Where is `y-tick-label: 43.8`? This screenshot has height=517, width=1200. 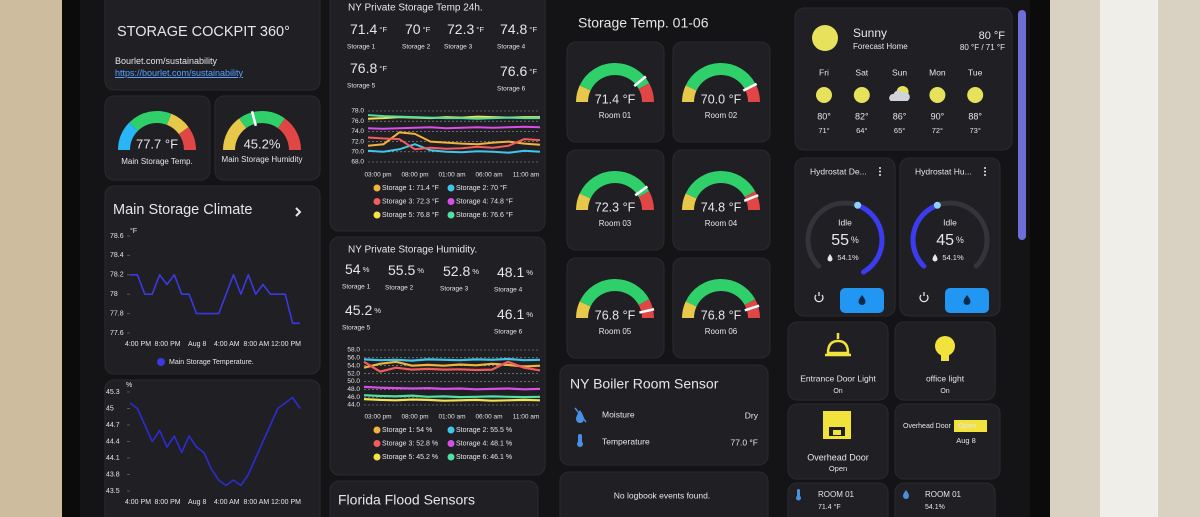 y-tick-label: 43.8 is located at coordinates (113, 474).